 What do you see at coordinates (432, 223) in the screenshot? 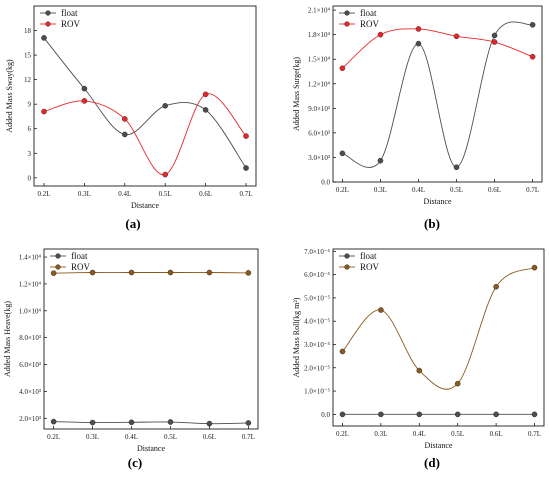
I see `panel-label: (b)` at bounding box center [432, 223].